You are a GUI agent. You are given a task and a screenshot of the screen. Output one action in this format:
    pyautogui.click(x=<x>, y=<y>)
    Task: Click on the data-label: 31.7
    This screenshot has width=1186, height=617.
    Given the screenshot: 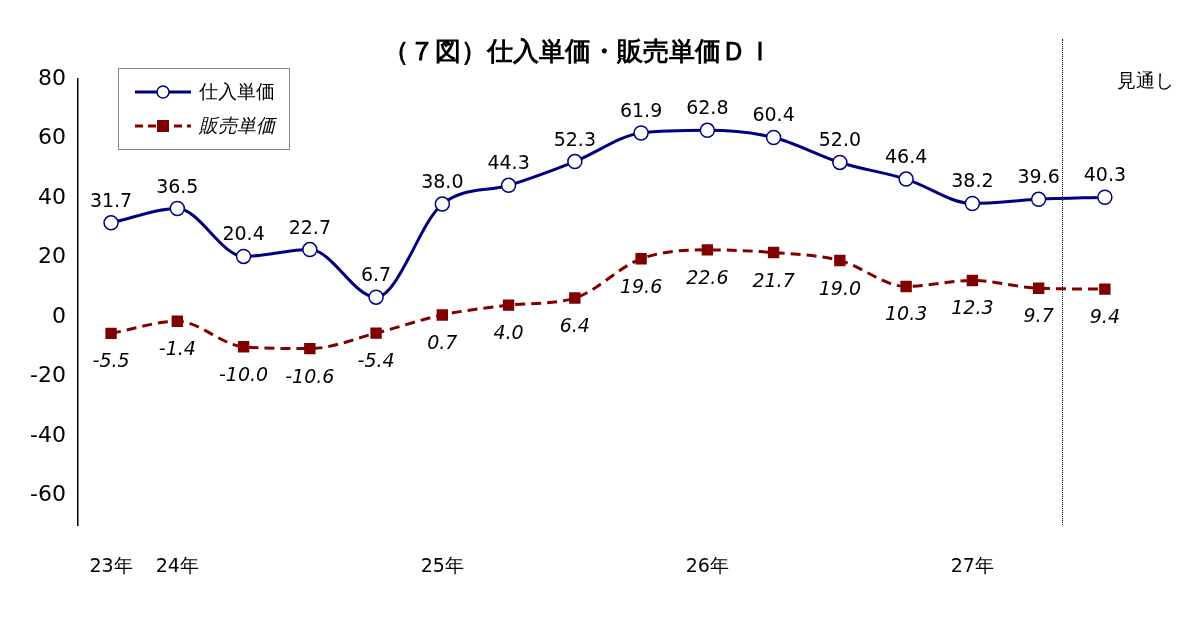 What is the action you would take?
    pyautogui.click(x=111, y=199)
    